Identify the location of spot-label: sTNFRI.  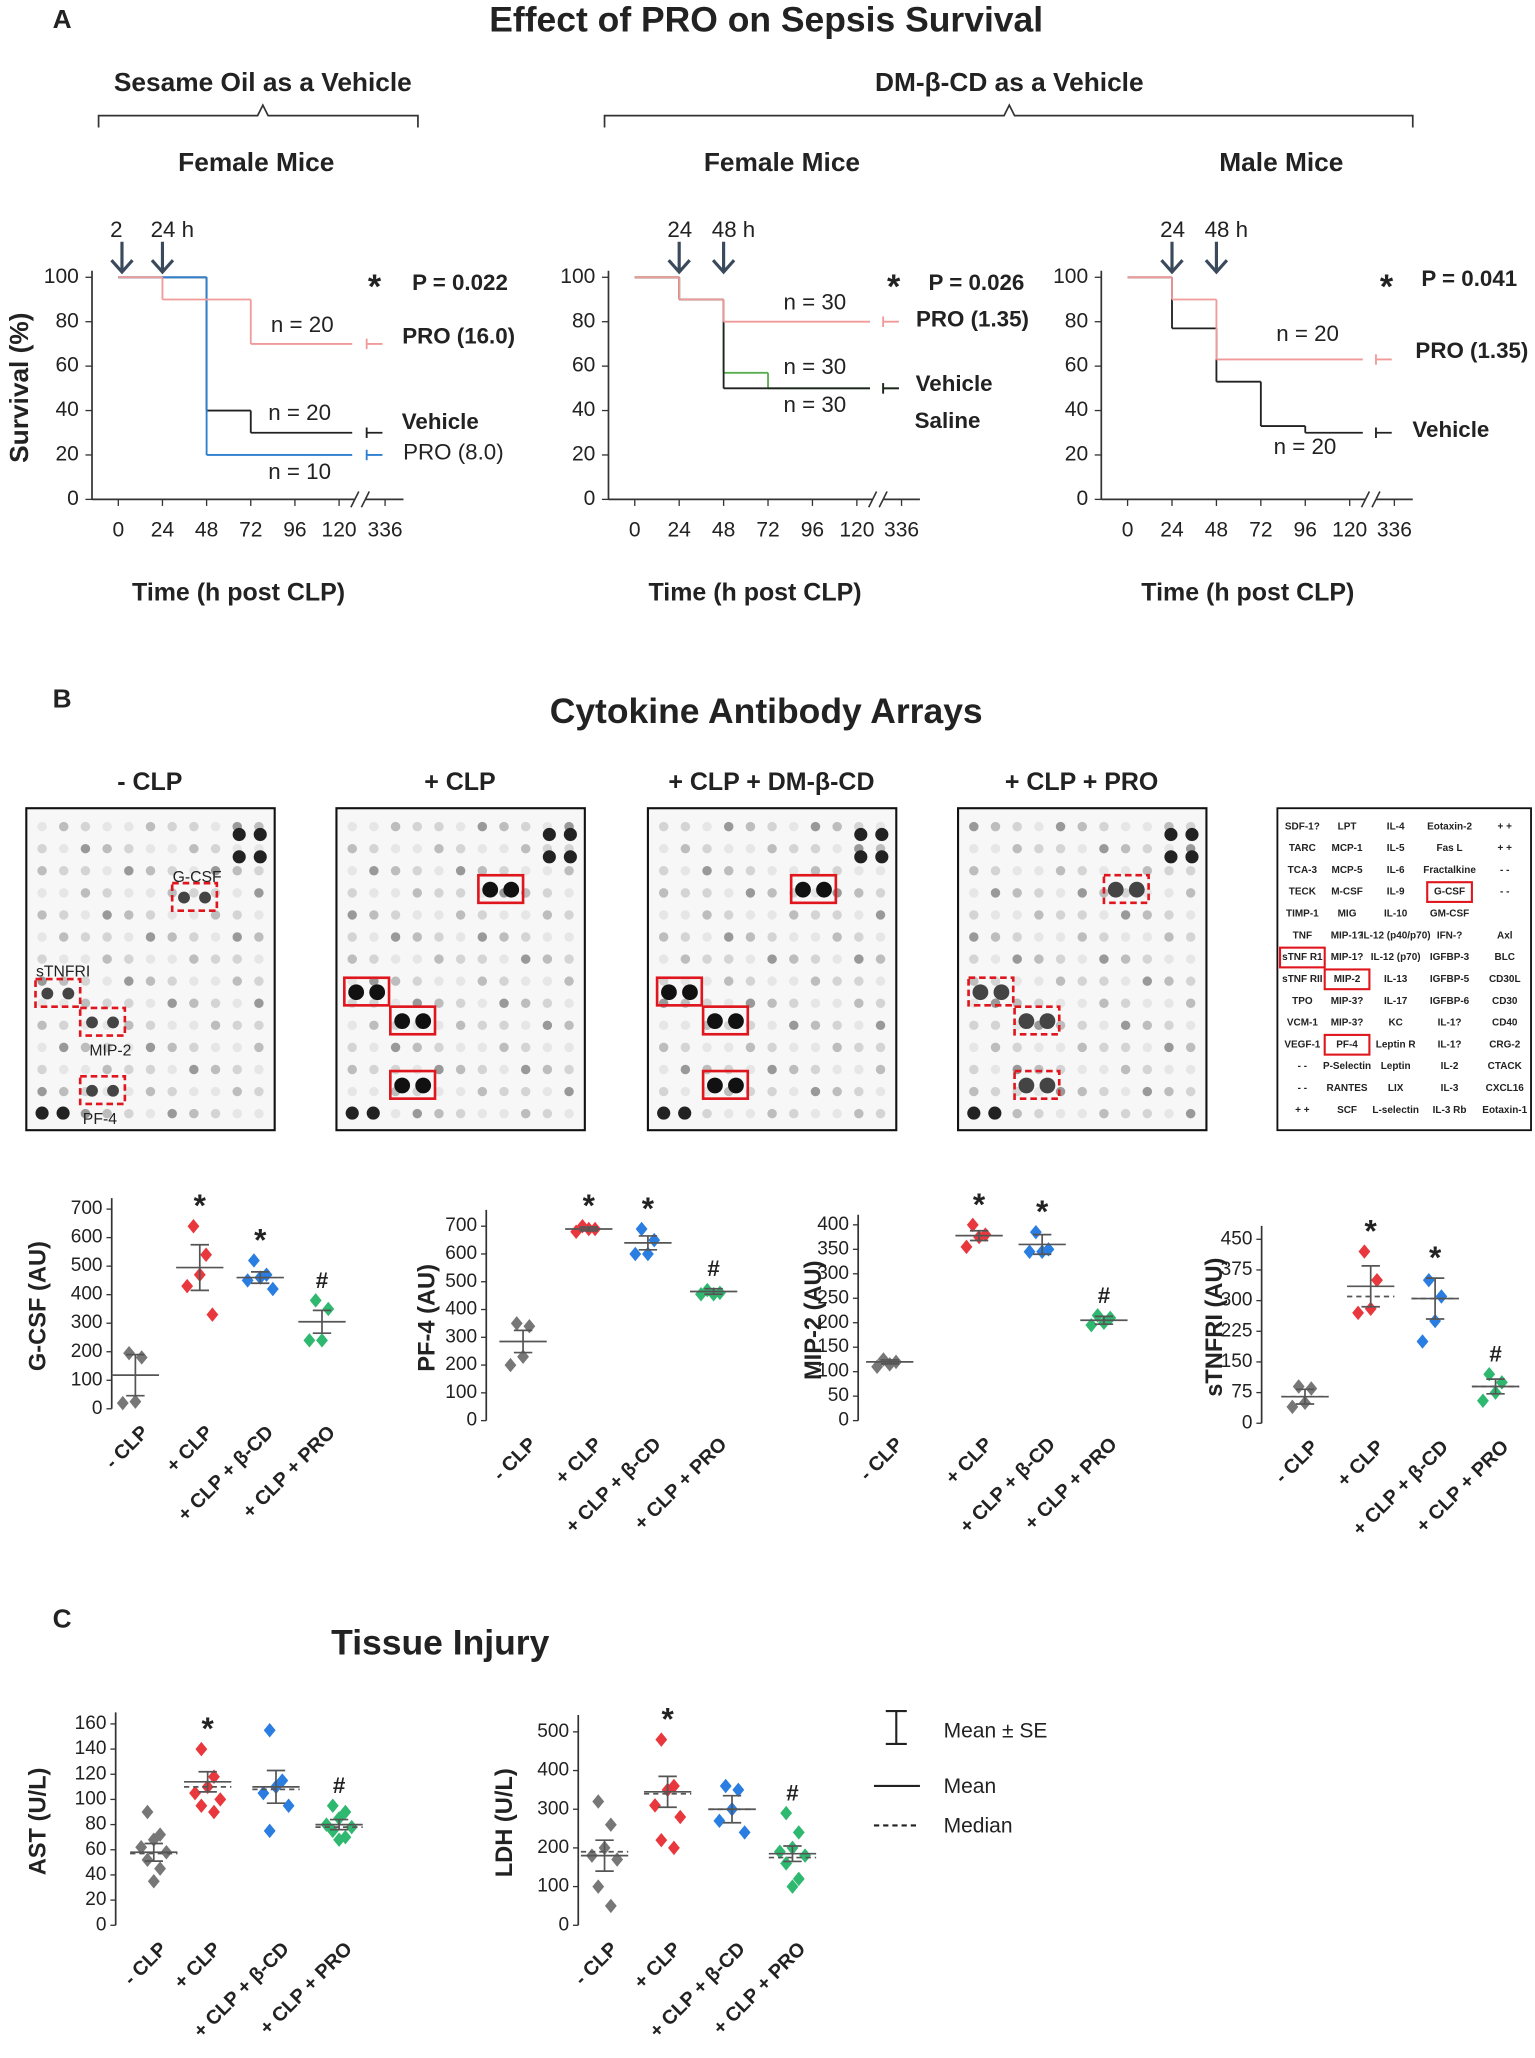
(63, 972).